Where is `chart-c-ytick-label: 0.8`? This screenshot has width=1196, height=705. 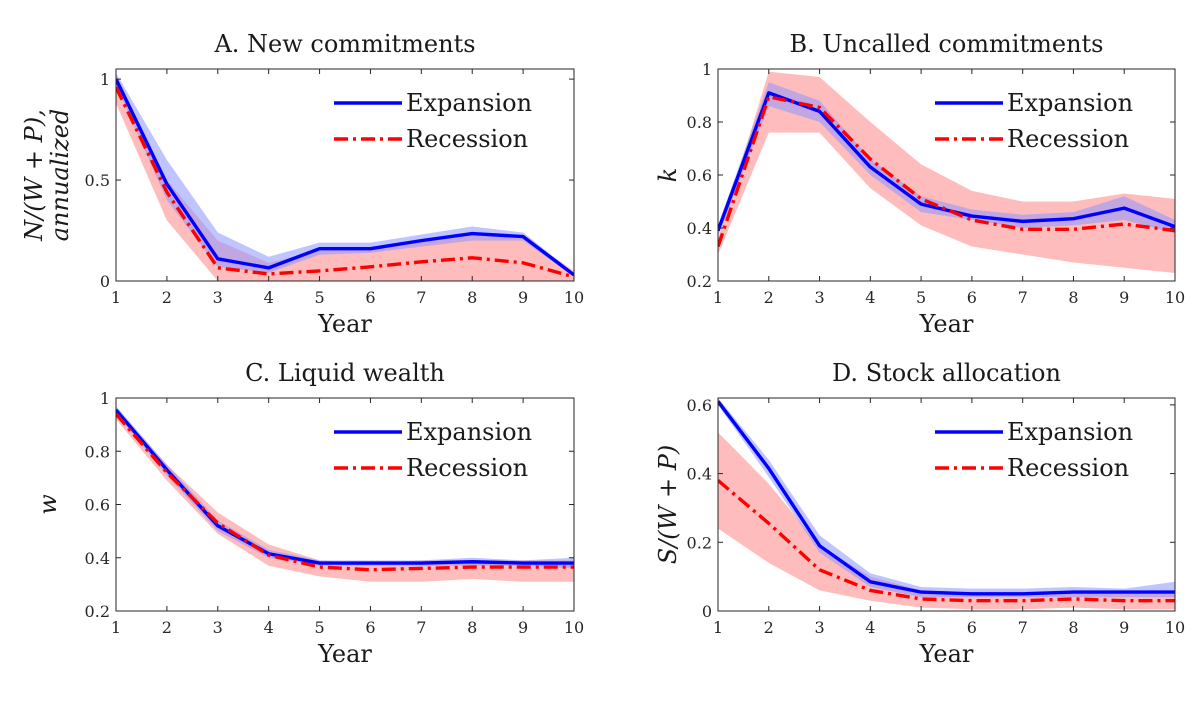
chart-c-ytick-label: 0.8 is located at coordinates (97, 451).